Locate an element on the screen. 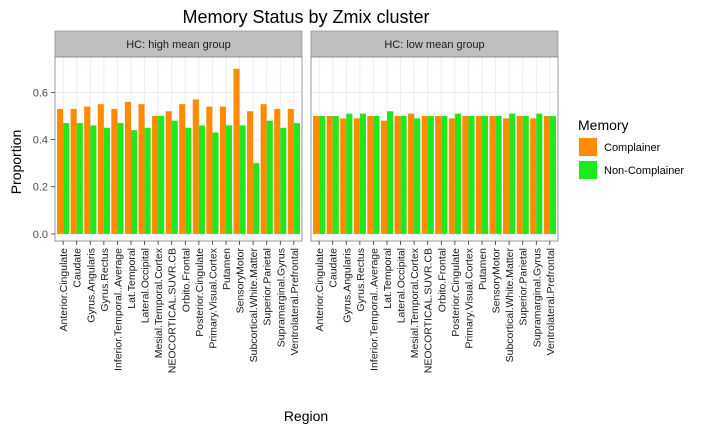 The width and height of the screenshot is (720, 432). x-tick-label: Orbito.Frontal is located at coordinates (186, 280).